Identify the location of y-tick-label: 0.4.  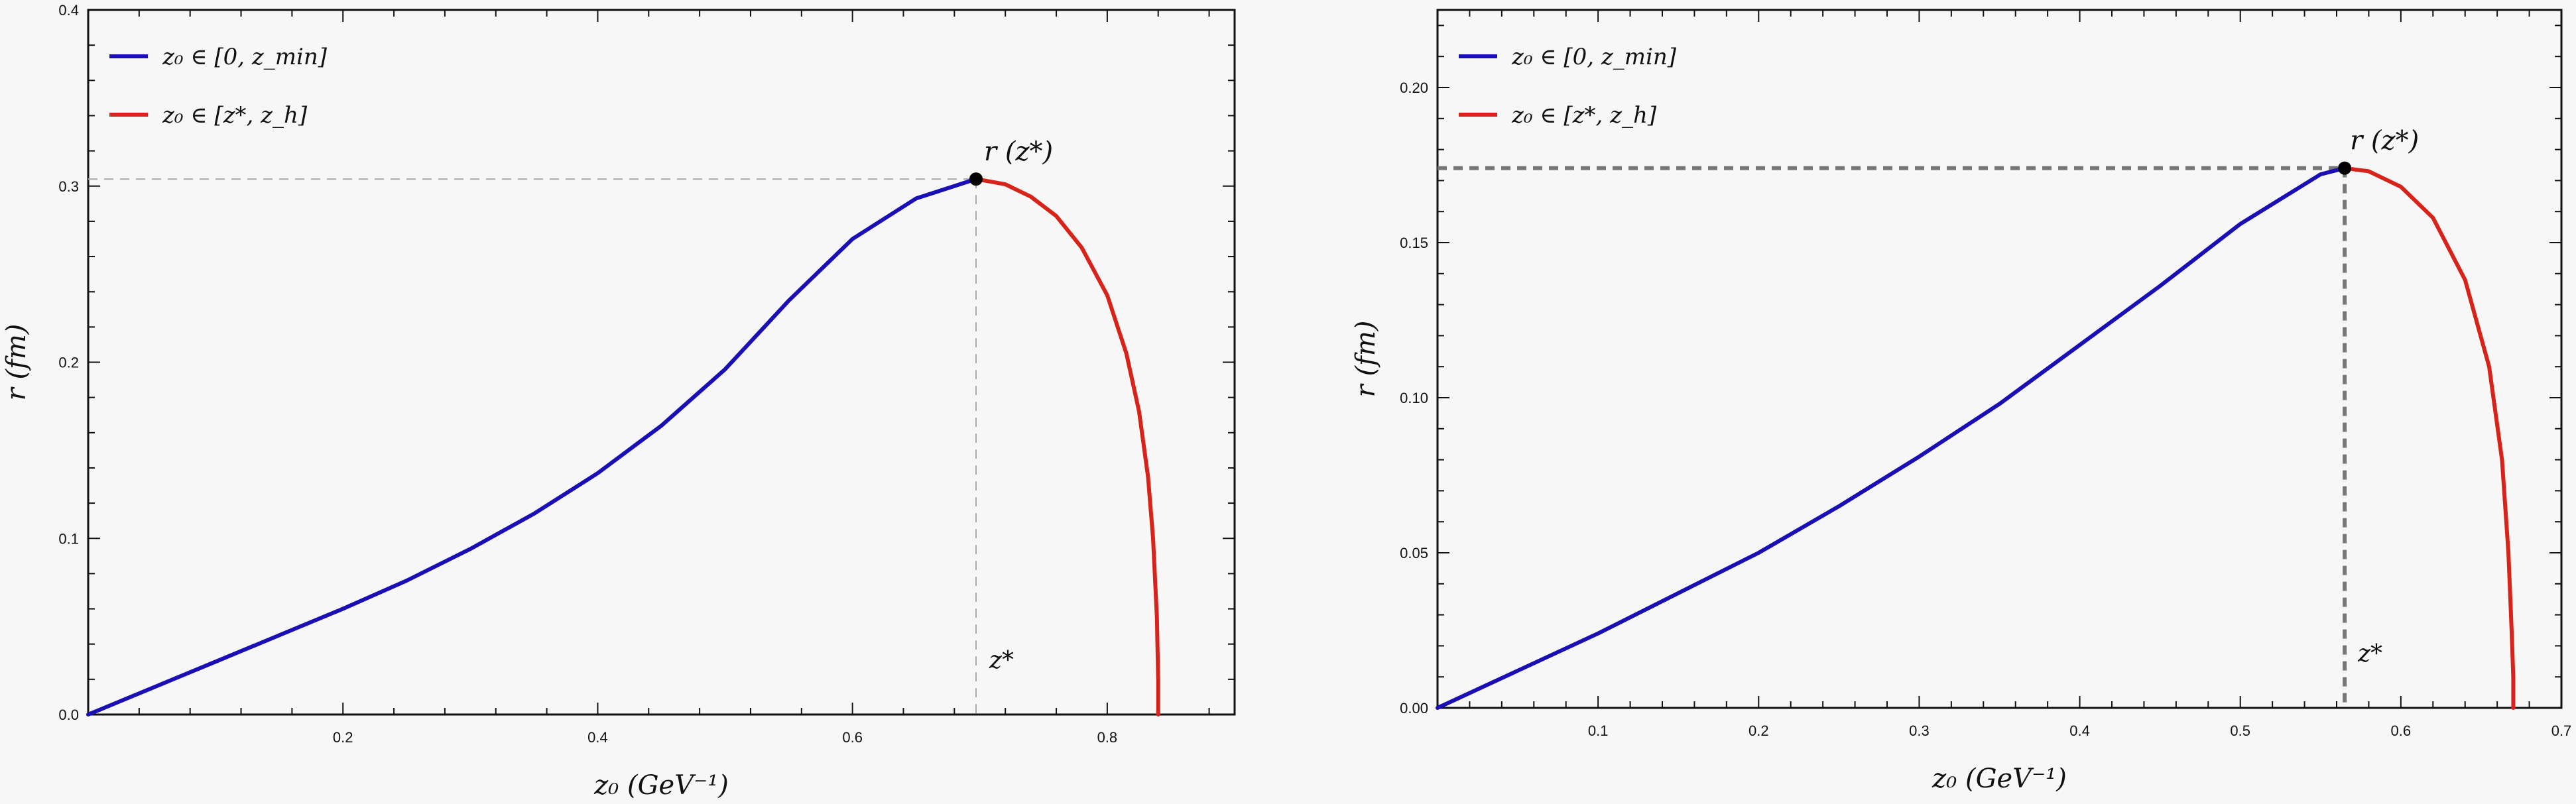
(68, 10).